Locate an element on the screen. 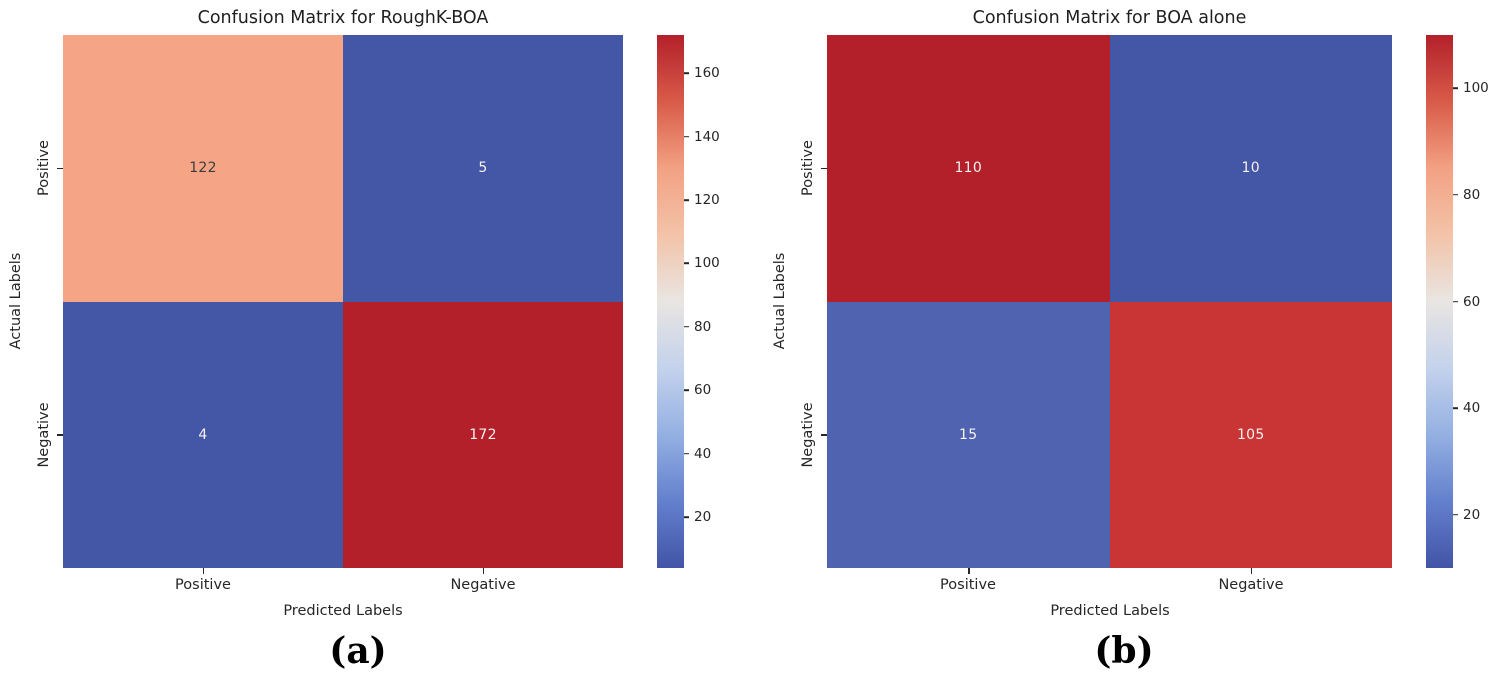 The height and width of the screenshot is (680, 1505). colorbar-left: 20 40 60 80 100 120 140 160 is located at coordinates (688, 301).